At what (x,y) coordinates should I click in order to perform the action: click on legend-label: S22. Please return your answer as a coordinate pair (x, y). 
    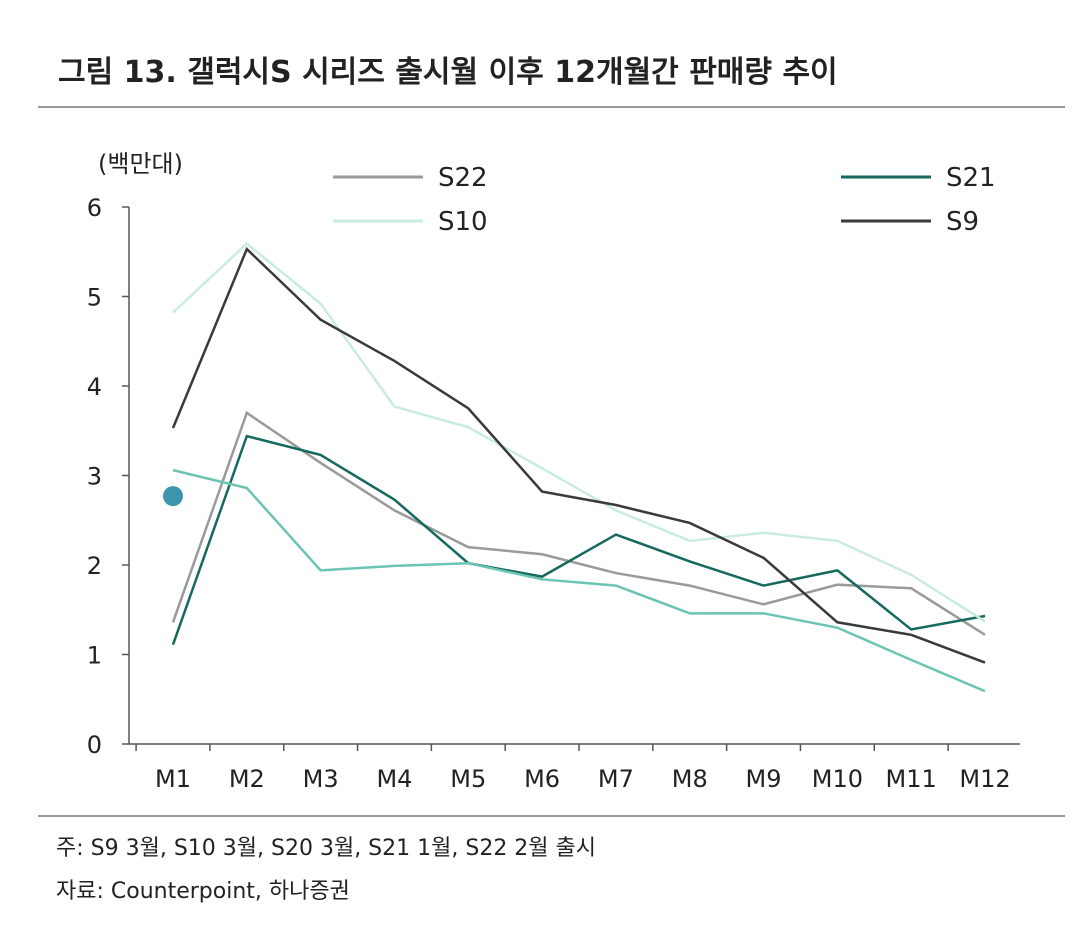
    Looking at the image, I should click on (463, 178).